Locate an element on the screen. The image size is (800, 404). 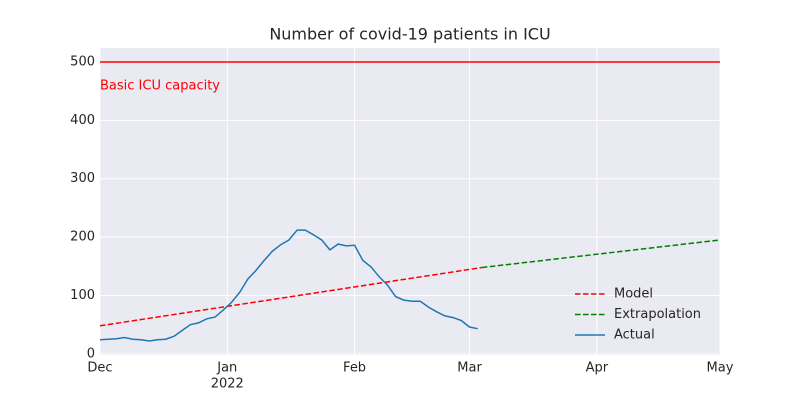
x-tick-label: Feb is located at coordinates (354, 368).